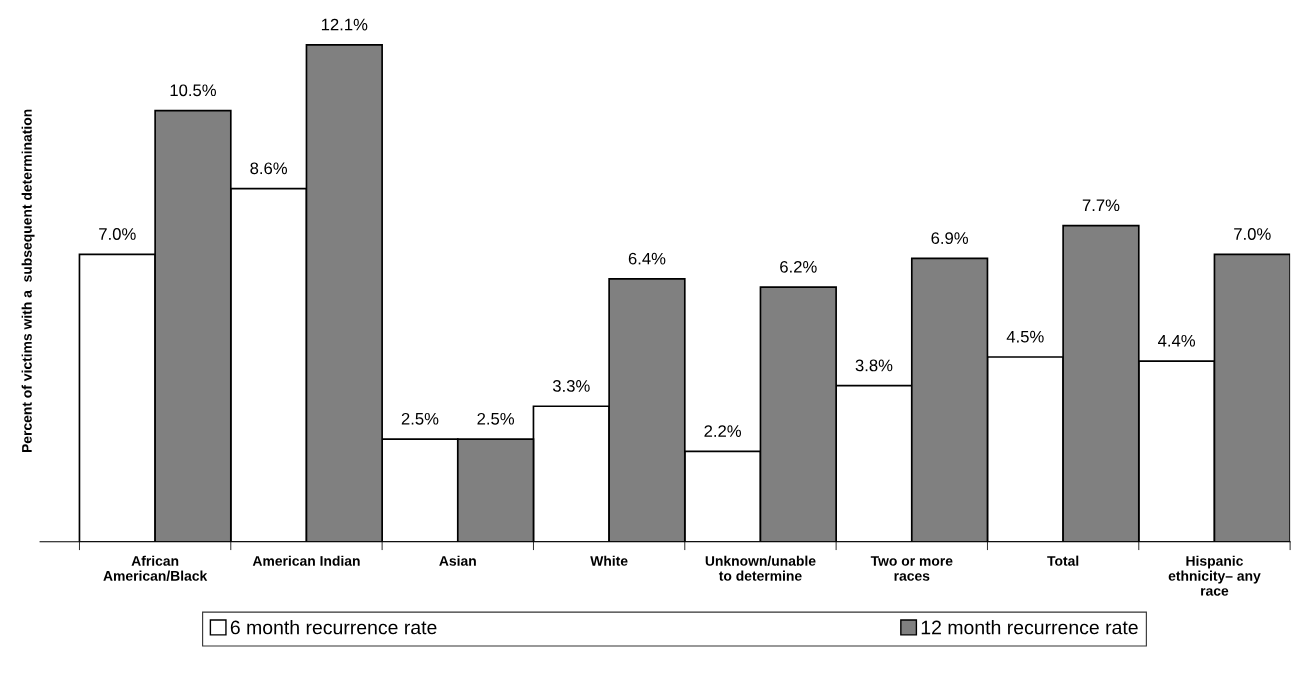 This screenshot has width=1294, height=691. Describe the element at coordinates (1177, 340) in the screenshot. I see `data-label: 4.4%` at that location.